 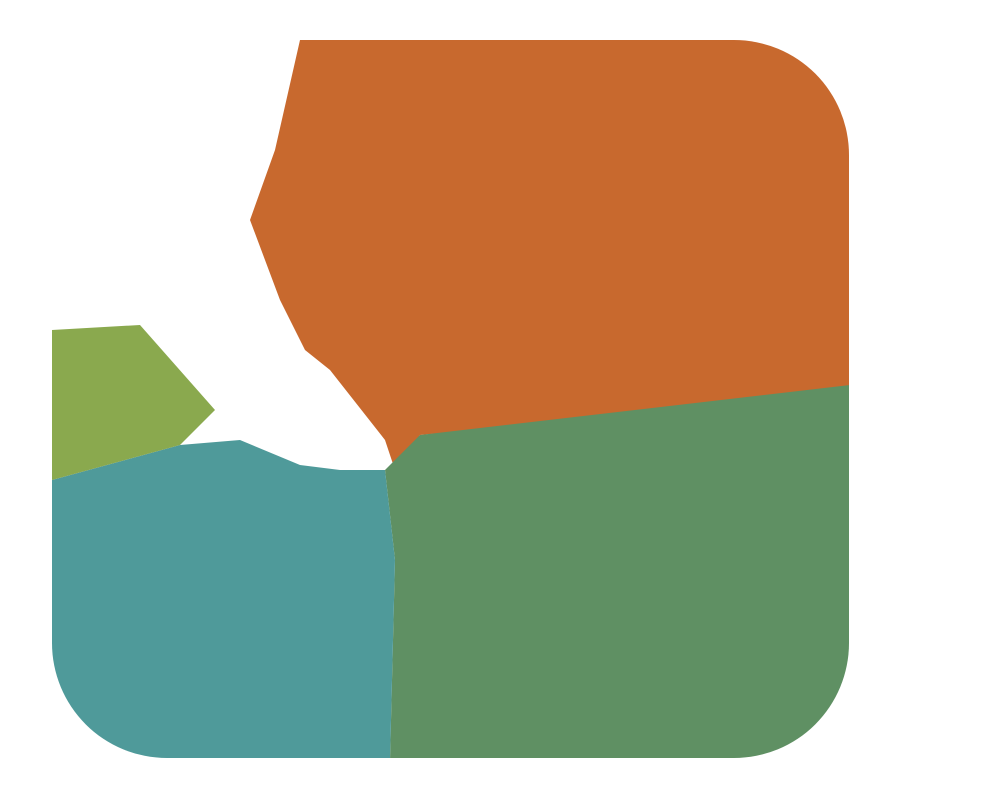 I want to click on region-cyanobacteria, so click(x=133, y=402).